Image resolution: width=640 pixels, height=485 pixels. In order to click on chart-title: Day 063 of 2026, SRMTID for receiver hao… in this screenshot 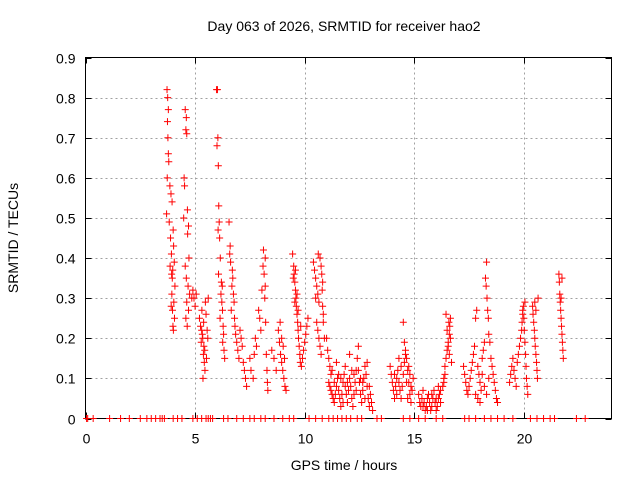, I will do `click(343, 26)`.